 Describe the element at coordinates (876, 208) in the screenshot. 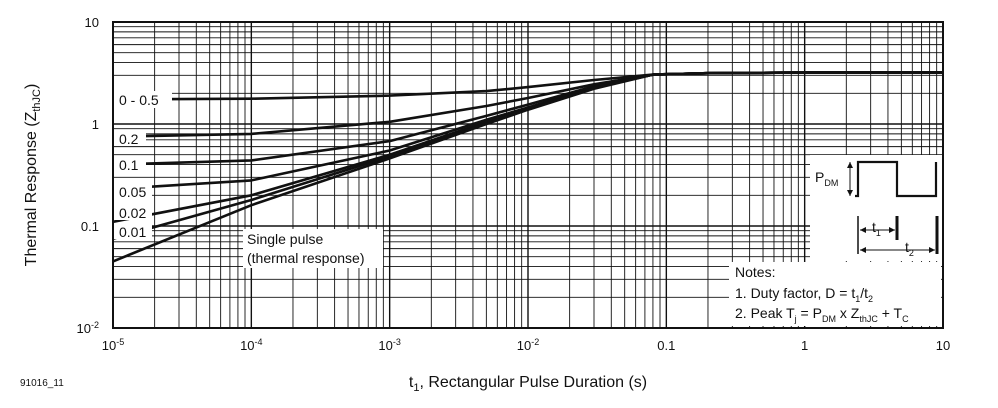

I see `pulse-inset: PDM t1 t2` at that location.